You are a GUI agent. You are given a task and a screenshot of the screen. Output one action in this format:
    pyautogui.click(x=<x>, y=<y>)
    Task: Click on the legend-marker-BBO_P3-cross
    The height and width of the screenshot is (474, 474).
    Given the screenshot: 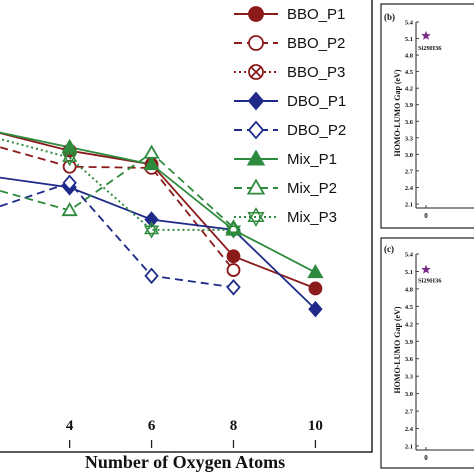 What is the action you would take?
    pyautogui.click(x=256, y=72)
    